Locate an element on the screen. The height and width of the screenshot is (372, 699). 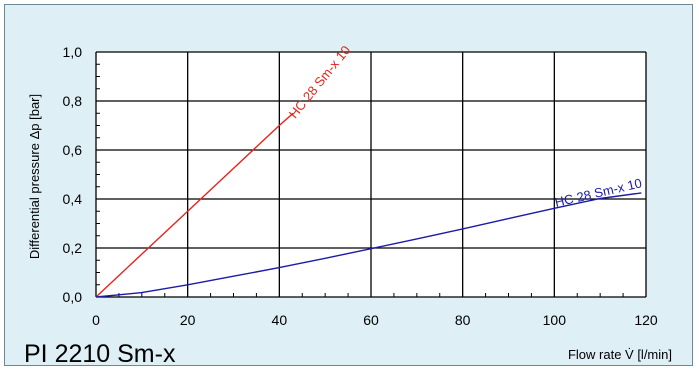
y-tick-label: 0,4 is located at coordinates (73, 199).